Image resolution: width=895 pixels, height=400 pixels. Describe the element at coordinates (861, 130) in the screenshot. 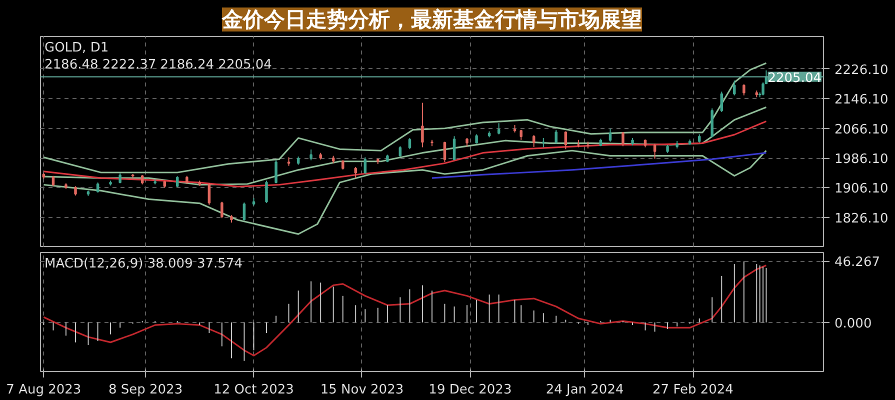

I see `y-tick-label: 2066.10` at that location.